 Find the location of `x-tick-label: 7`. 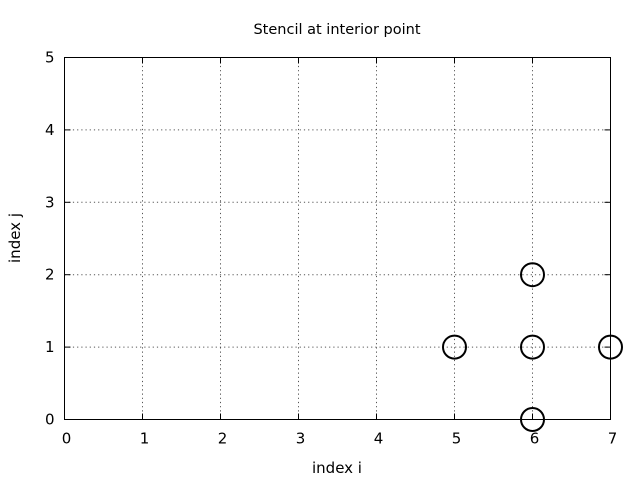

x-tick-label: 7 is located at coordinates (613, 439).